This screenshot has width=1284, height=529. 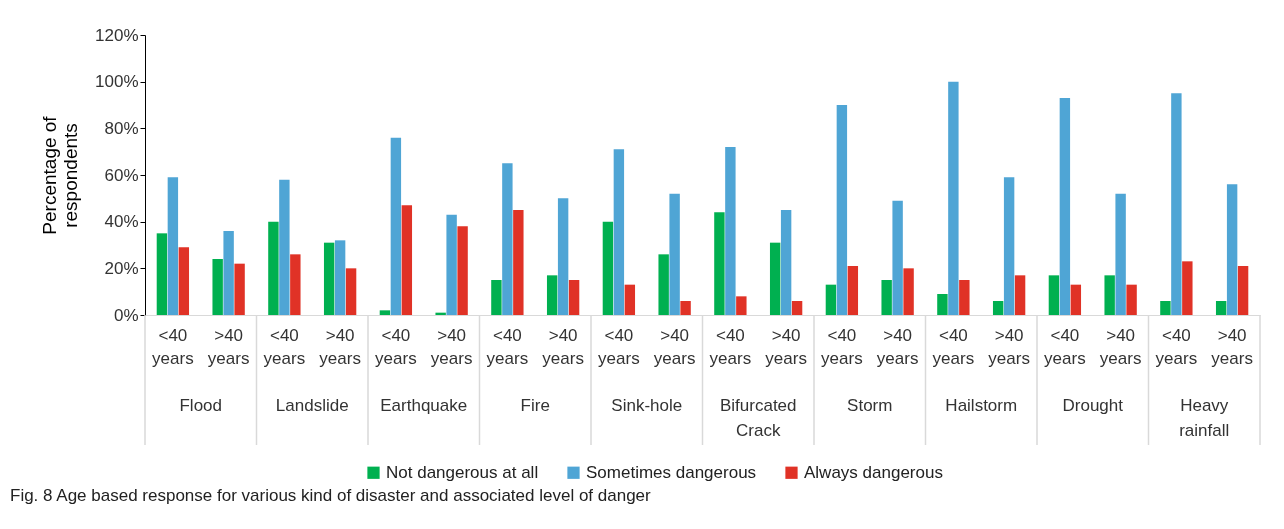 I want to click on text: Drought, so click(x=1093, y=405).